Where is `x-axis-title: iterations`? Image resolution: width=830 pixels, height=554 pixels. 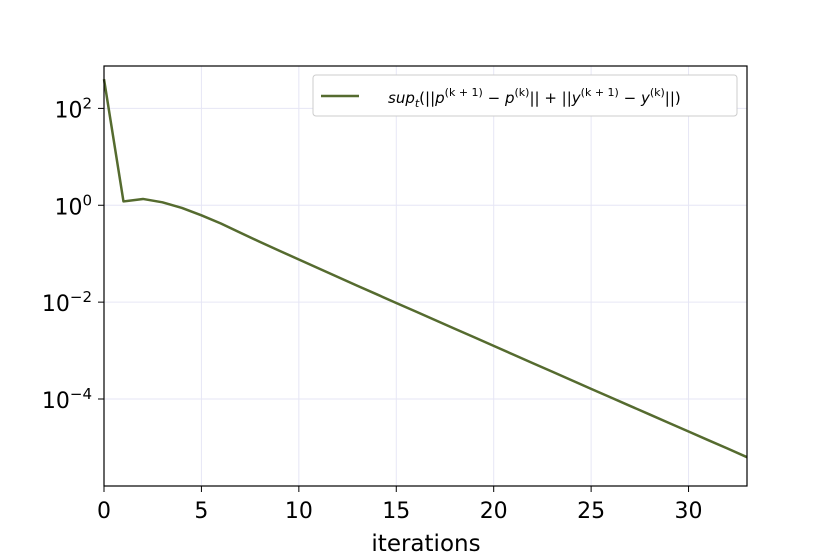
x-axis-title: iterations is located at coordinates (425, 542).